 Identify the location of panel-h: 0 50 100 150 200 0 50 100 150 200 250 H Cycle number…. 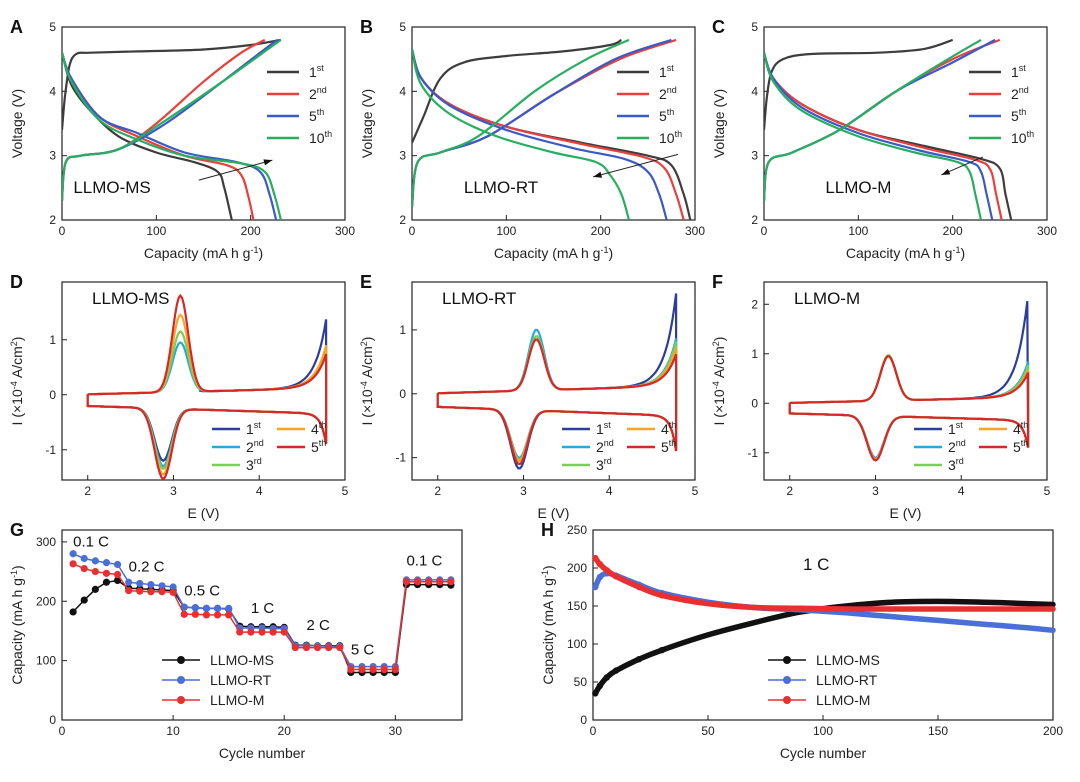
(801, 640).